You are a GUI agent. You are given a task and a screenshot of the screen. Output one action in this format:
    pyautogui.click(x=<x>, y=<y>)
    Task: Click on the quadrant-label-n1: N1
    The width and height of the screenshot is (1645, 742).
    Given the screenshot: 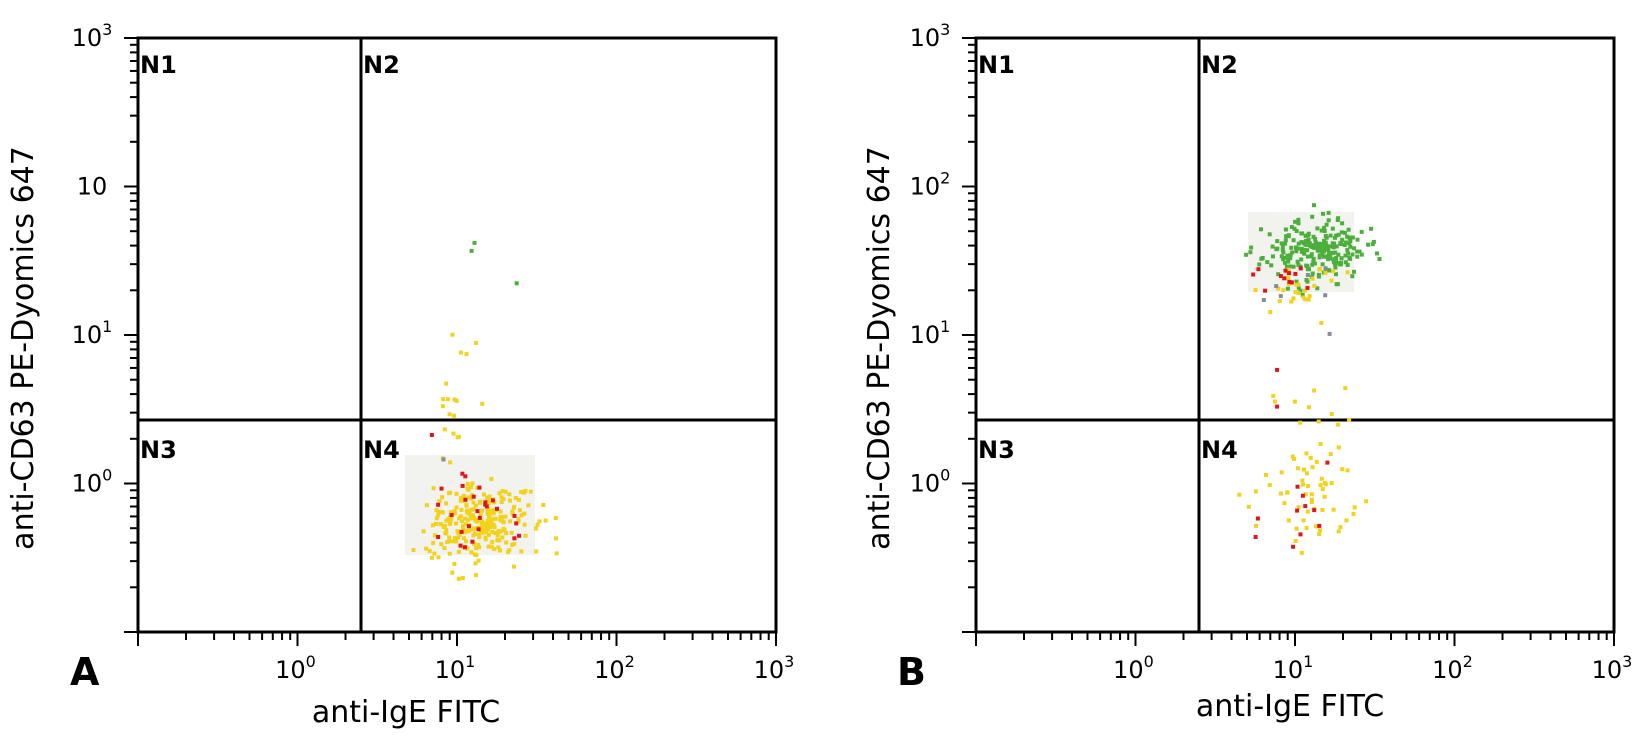 What is the action you would take?
    pyautogui.click(x=996, y=65)
    